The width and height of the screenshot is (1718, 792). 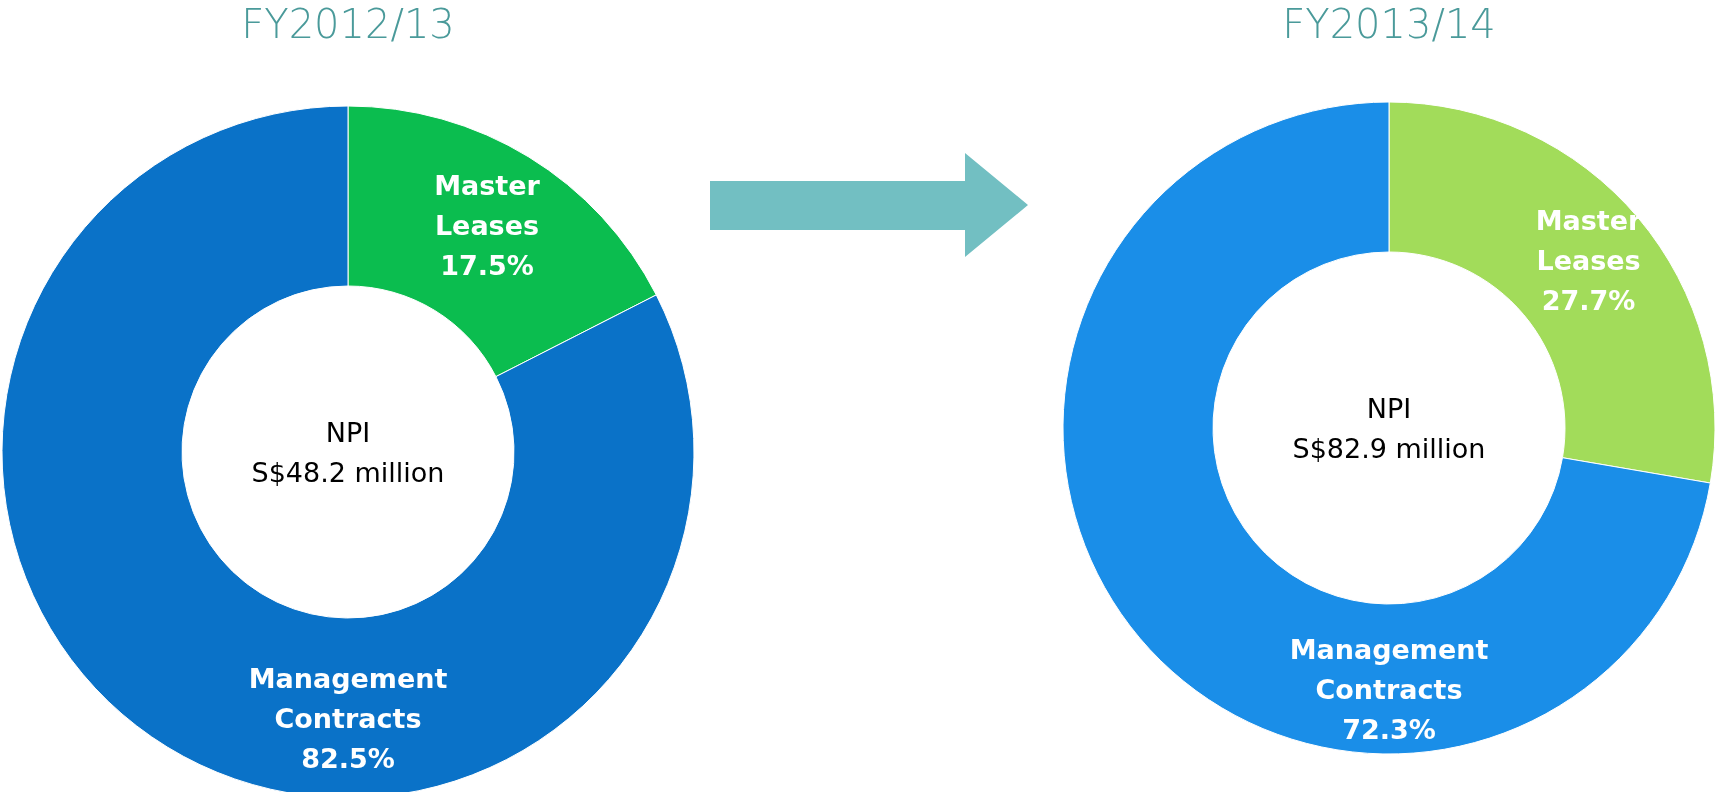 I want to click on data-label: 17.5%, so click(x=487, y=266).